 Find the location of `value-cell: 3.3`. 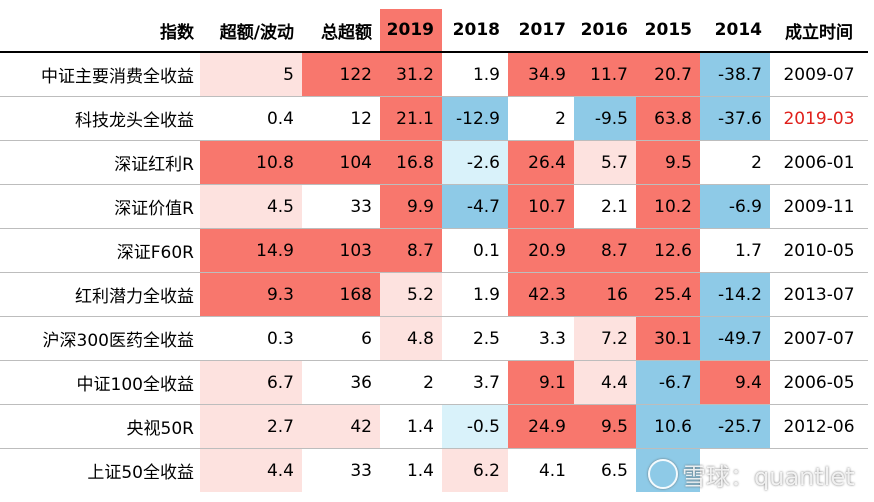

value-cell: 3.3 is located at coordinates (541, 338).